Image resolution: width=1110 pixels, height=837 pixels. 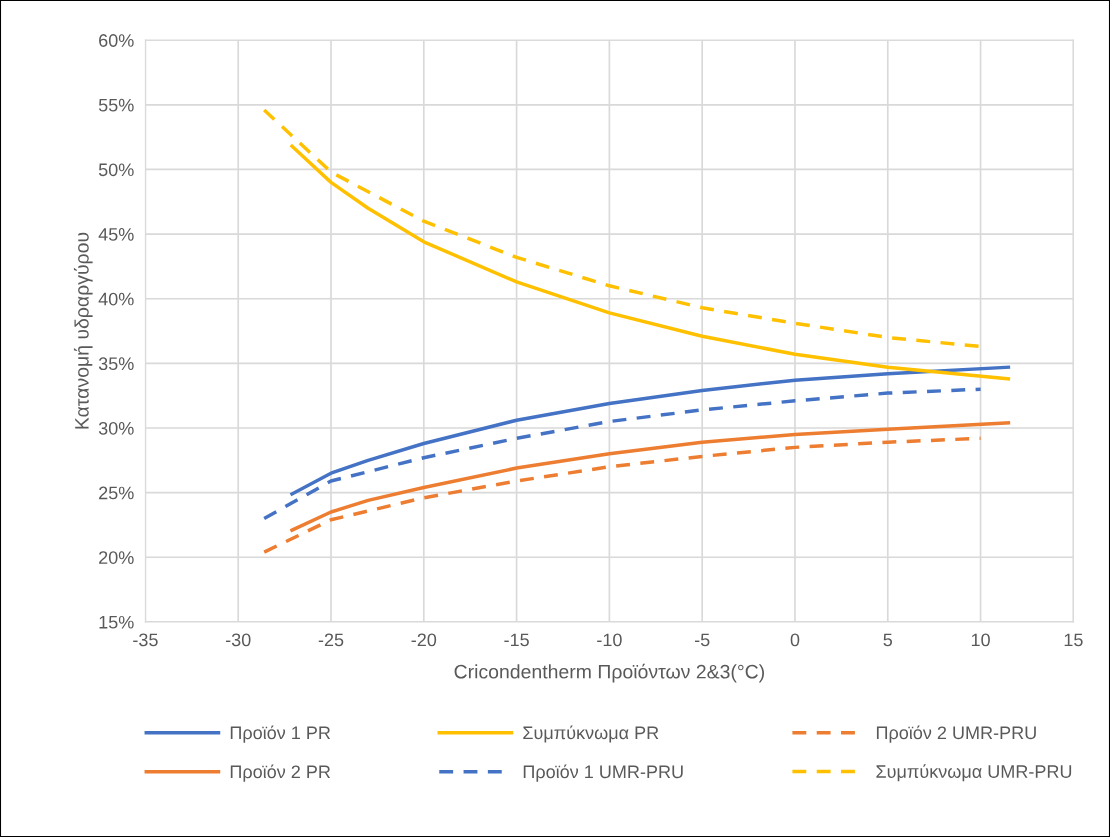 What do you see at coordinates (116, 493) in the screenshot?
I see `y-tick-label: 25%` at bounding box center [116, 493].